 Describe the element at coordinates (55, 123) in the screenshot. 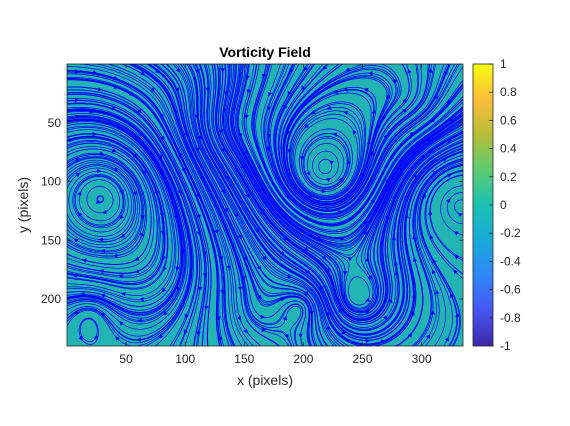

I see `y-tick-label: 50` at that location.